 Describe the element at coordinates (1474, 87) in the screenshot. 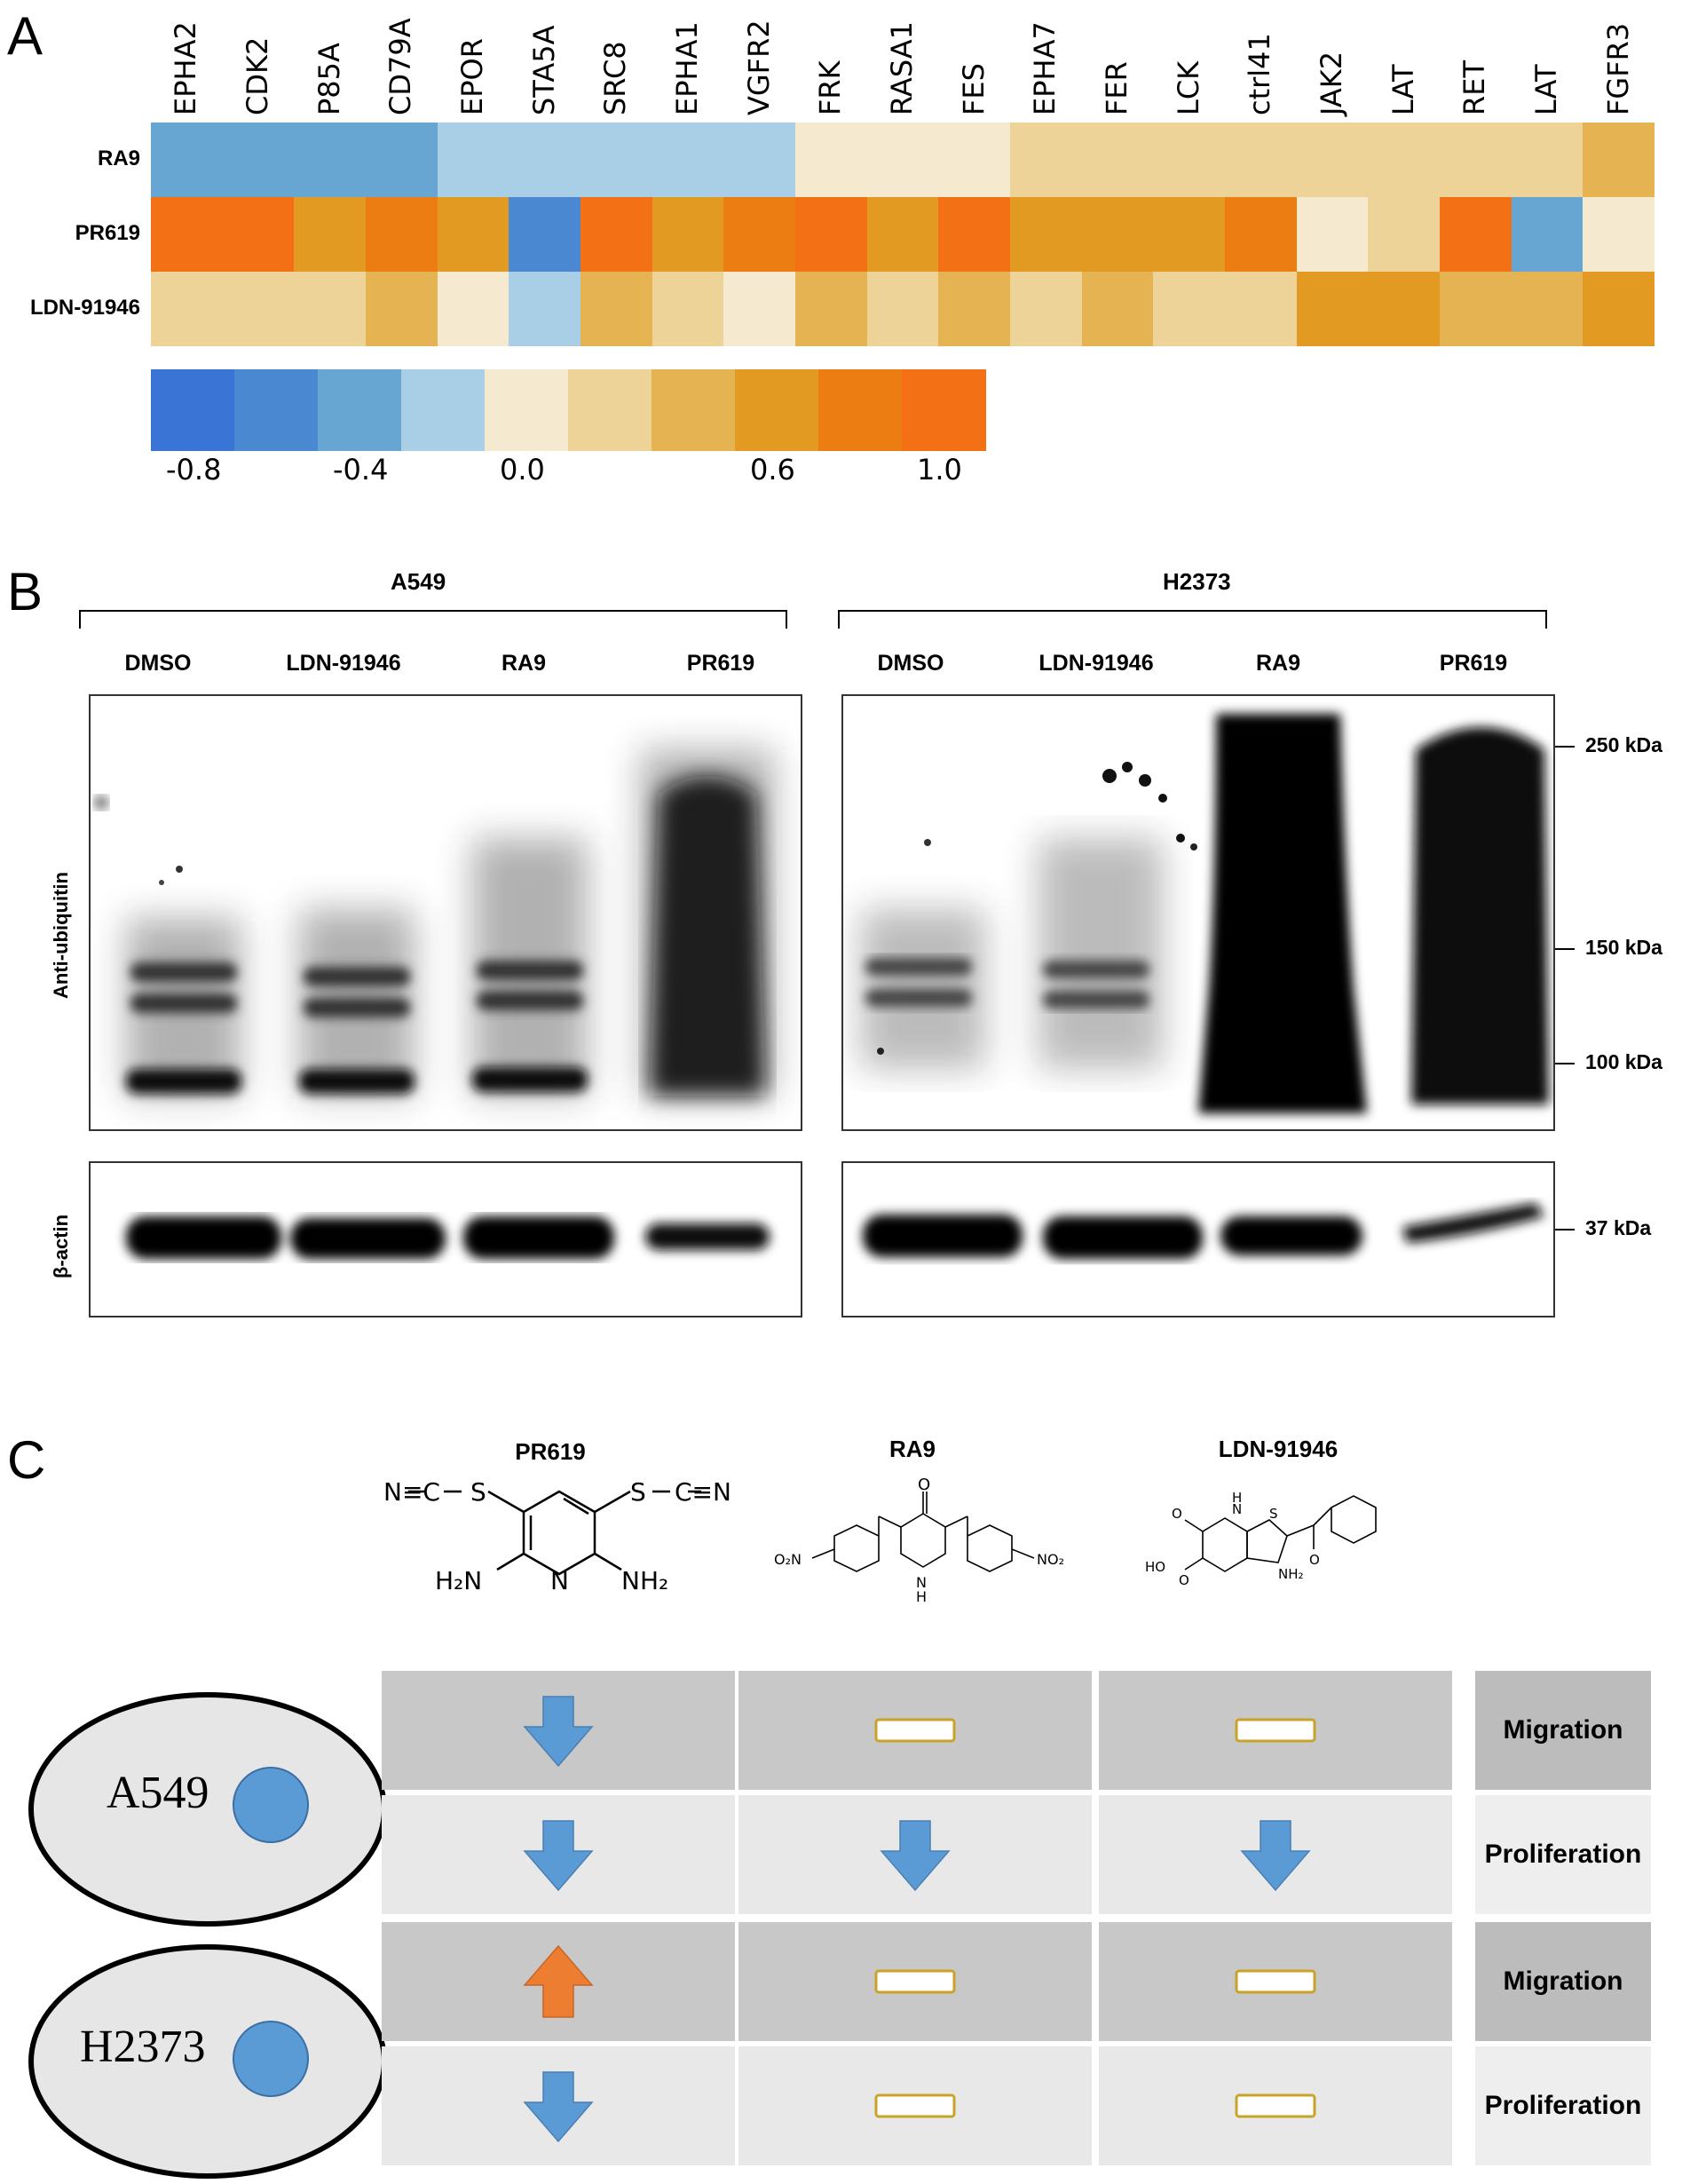

I see `heatmap-column-label: RET` at that location.